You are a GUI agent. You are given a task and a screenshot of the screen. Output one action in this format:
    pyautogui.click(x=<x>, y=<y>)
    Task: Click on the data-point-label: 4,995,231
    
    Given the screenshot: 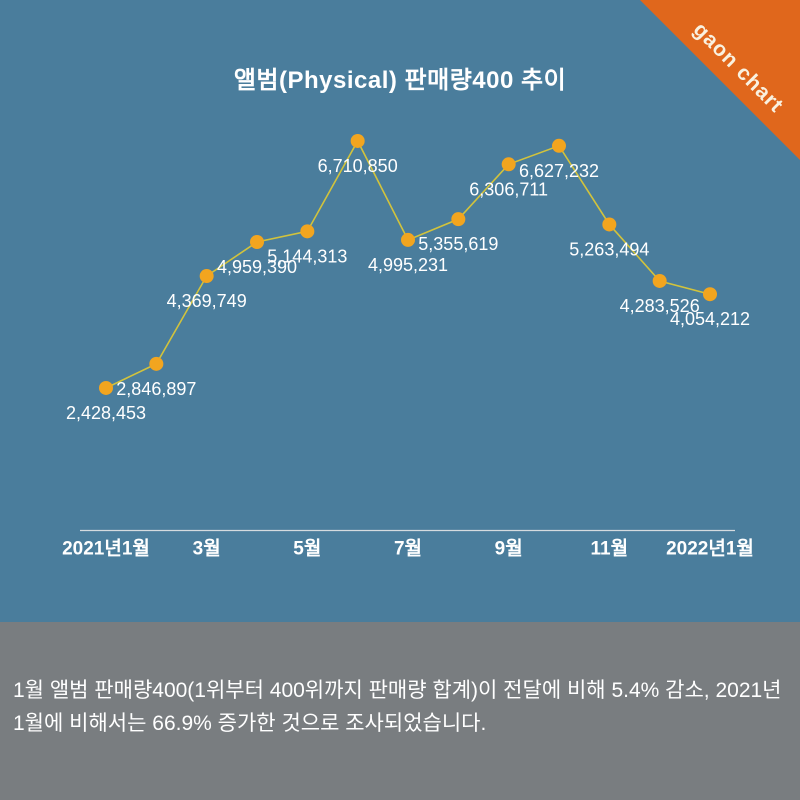 What is the action you would take?
    pyautogui.click(x=408, y=265)
    